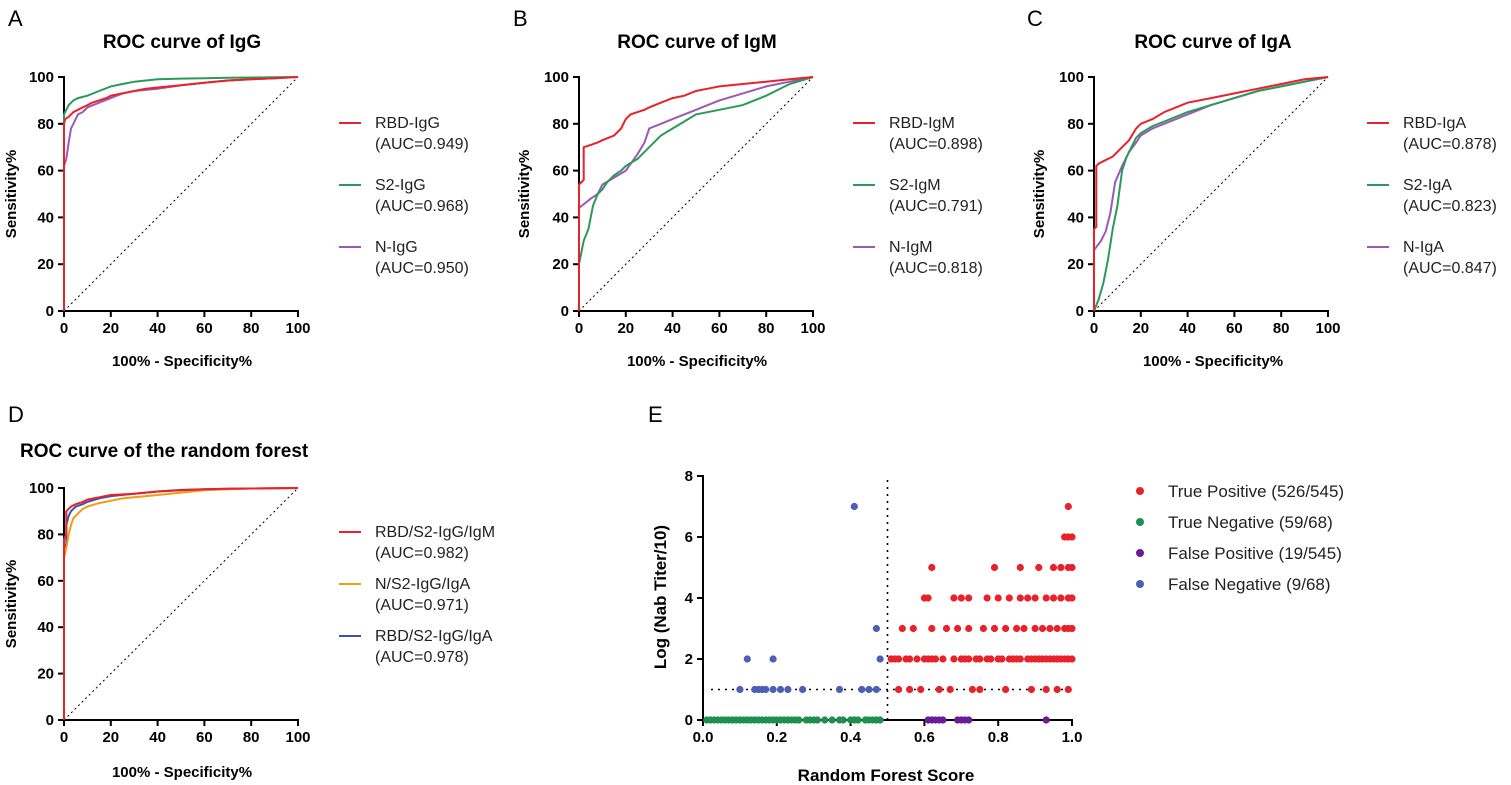 The width and height of the screenshot is (1511, 785). What do you see at coordinates (422, 584) in the screenshot?
I see `legend-label: N/S2-IgG/IgA` at bounding box center [422, 584].